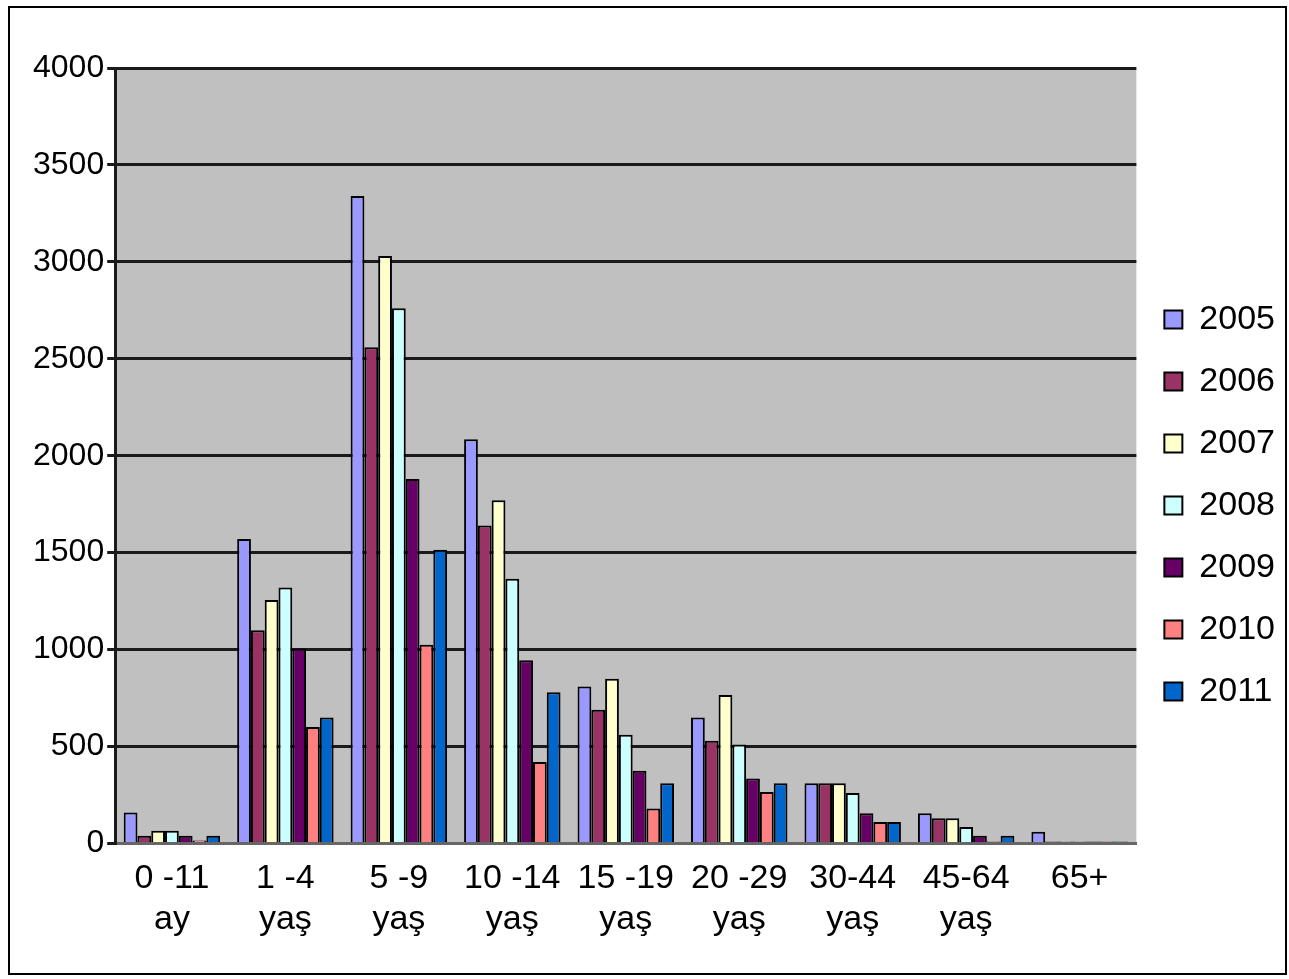  What do you see at coordinates (69, 453) in the screenshot?
I see `y-tick-label: 2000` at bounding box center [69, 453].